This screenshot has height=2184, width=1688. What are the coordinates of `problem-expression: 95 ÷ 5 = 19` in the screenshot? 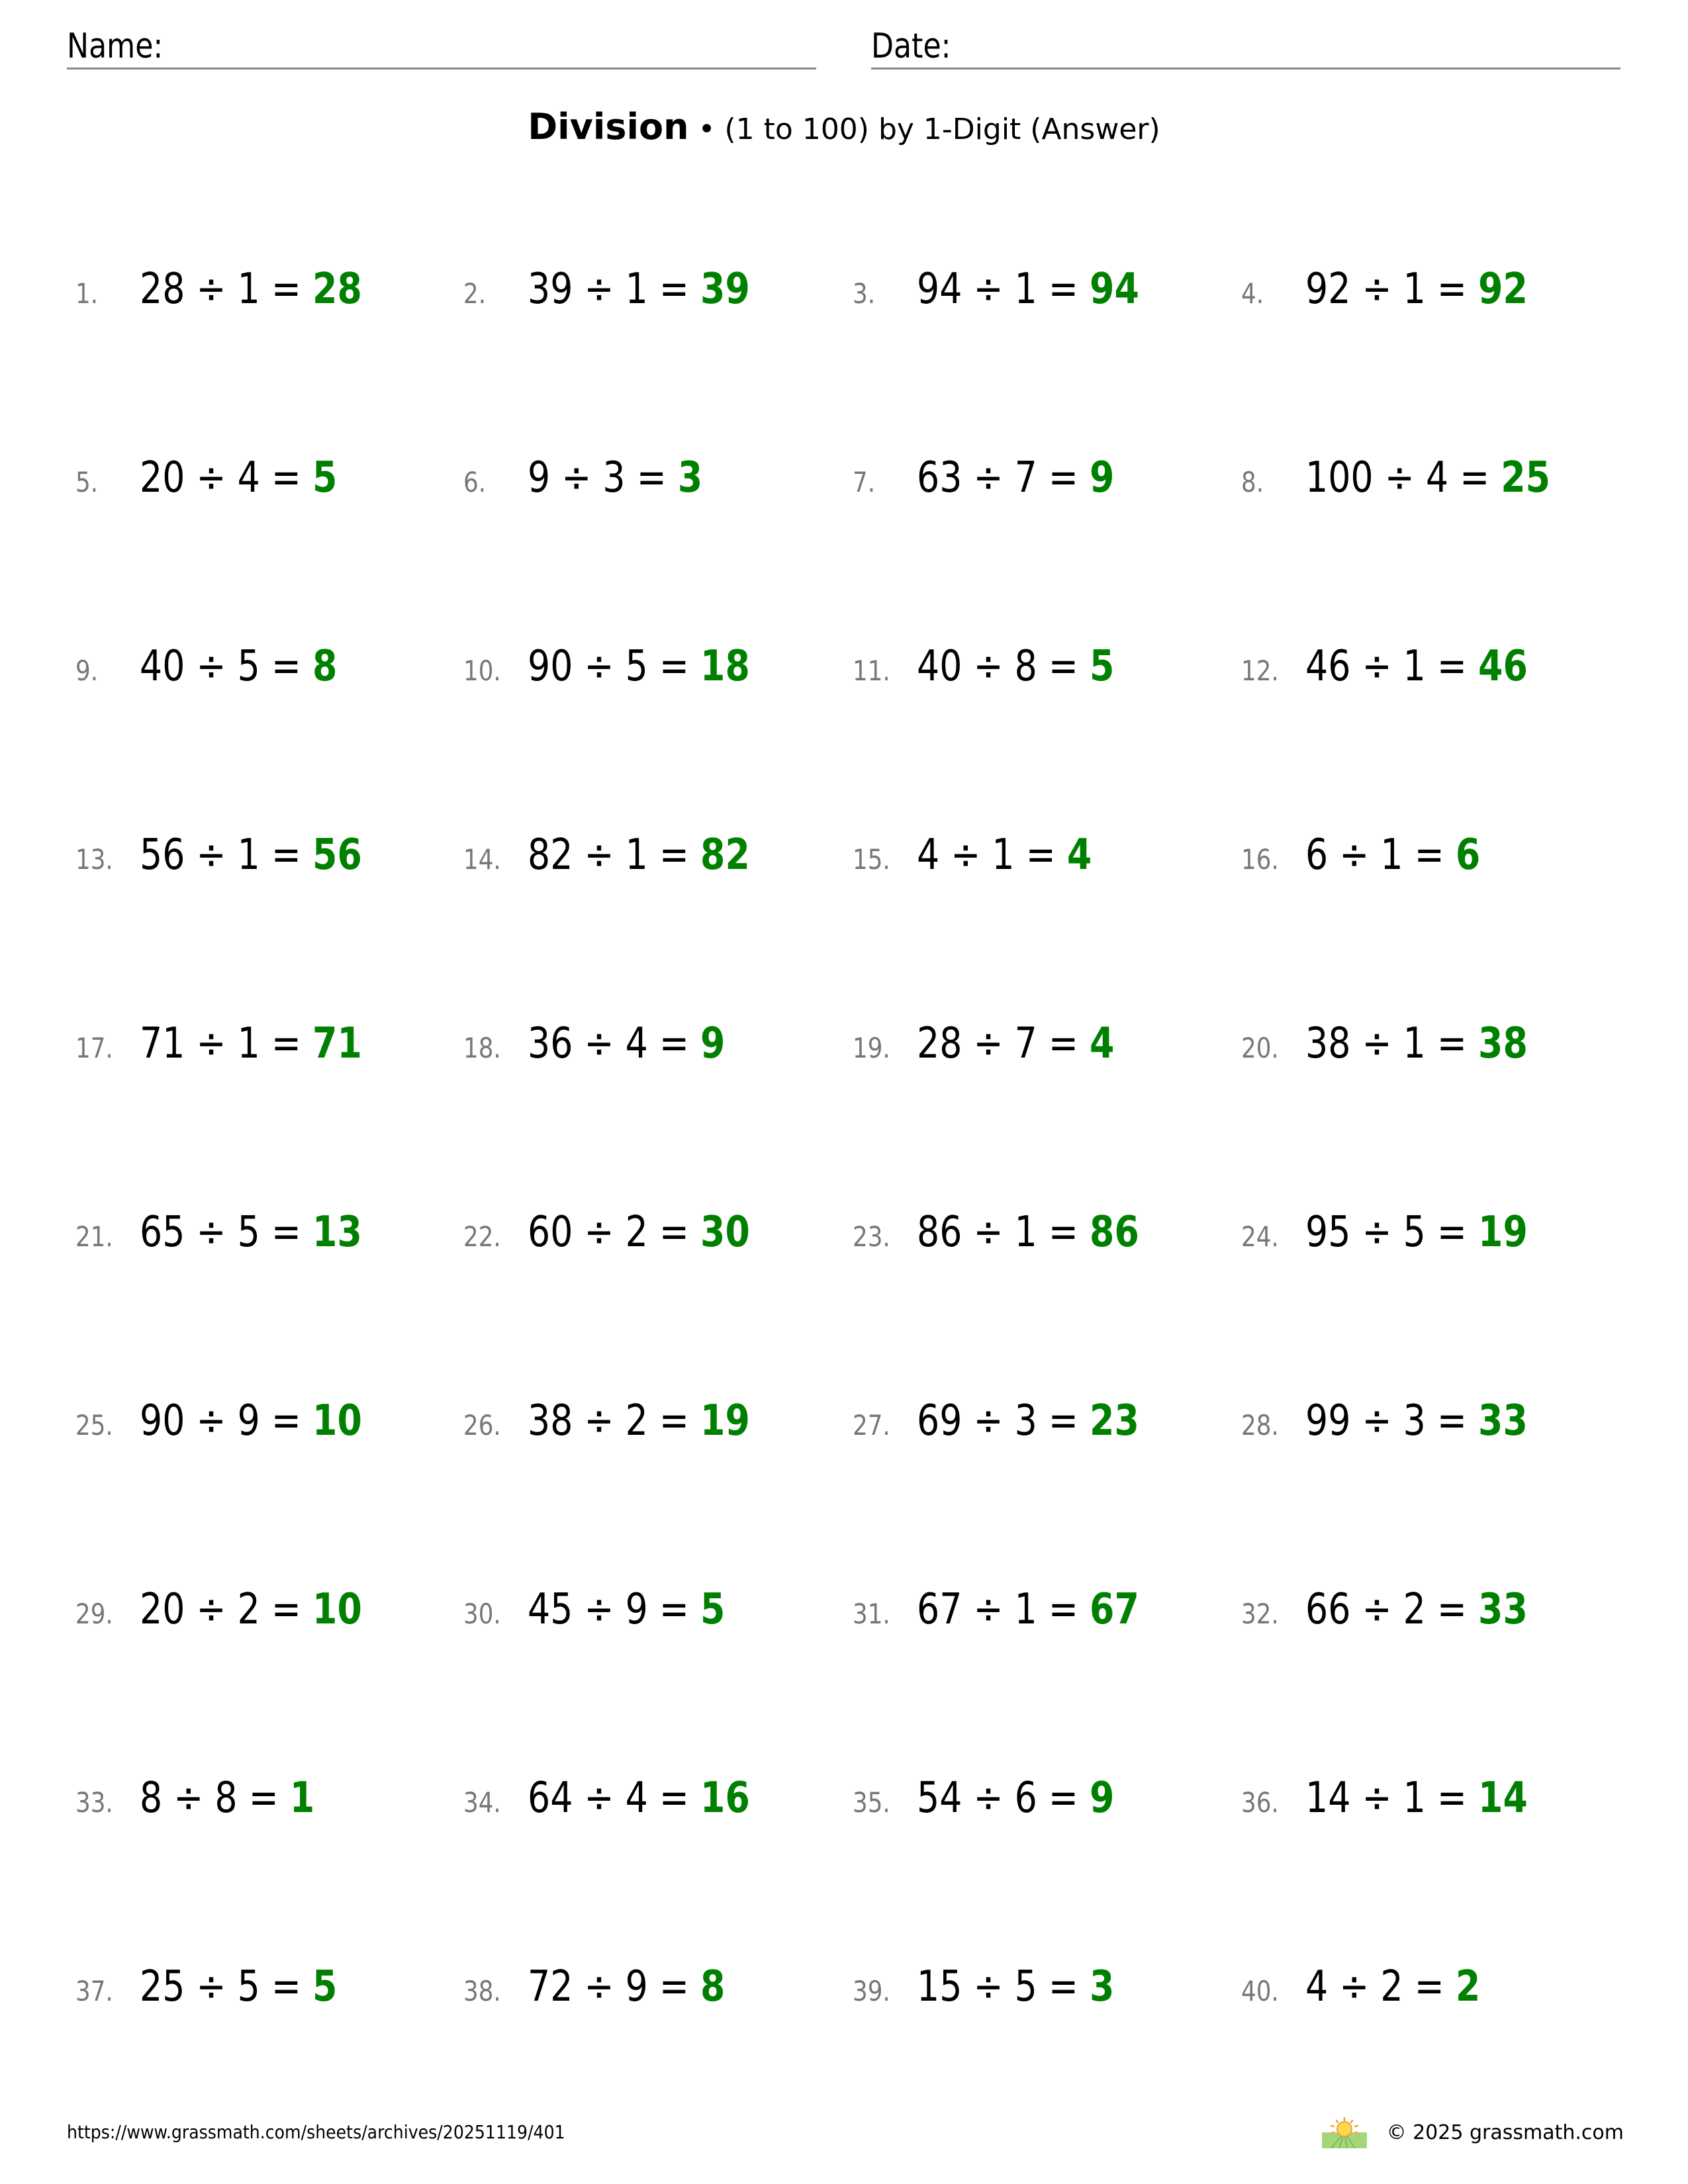 It's located at (1416, 1232).